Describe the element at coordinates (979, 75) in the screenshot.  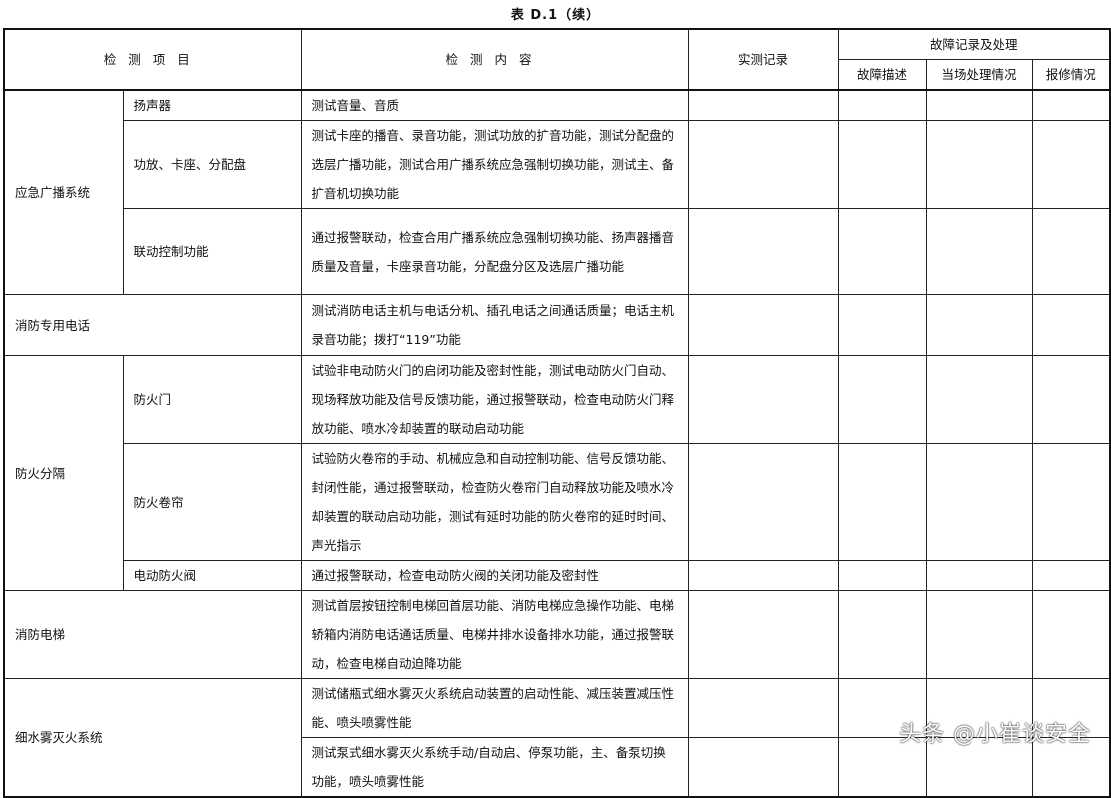
I see `header-onsite: 当场处理情况` at that location.